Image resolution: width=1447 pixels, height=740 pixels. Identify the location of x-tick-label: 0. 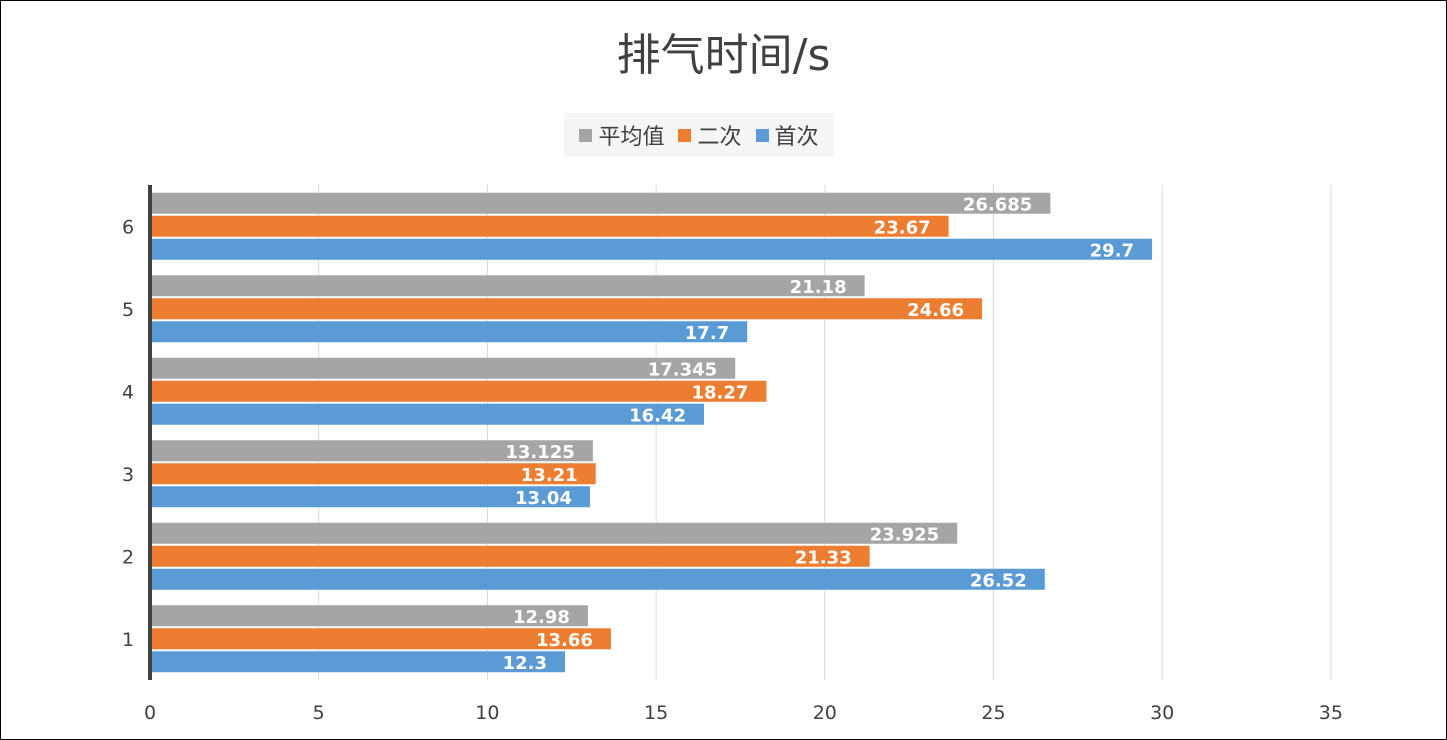
(150, 713).